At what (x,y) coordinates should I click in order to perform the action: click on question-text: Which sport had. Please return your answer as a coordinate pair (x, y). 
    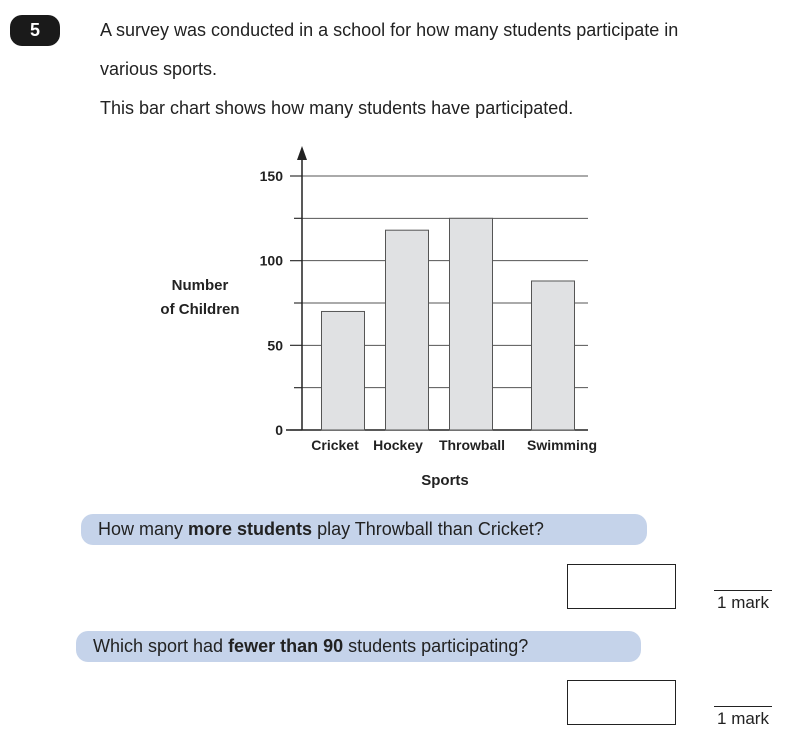
    Looking at the image, I should click on (161, 646).